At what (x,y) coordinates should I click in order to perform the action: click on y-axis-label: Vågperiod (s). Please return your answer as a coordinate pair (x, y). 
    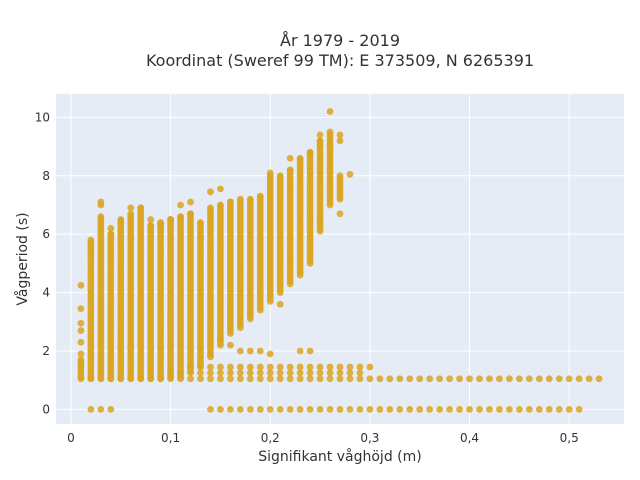
    Looking at the image, I should click on (22, 258).